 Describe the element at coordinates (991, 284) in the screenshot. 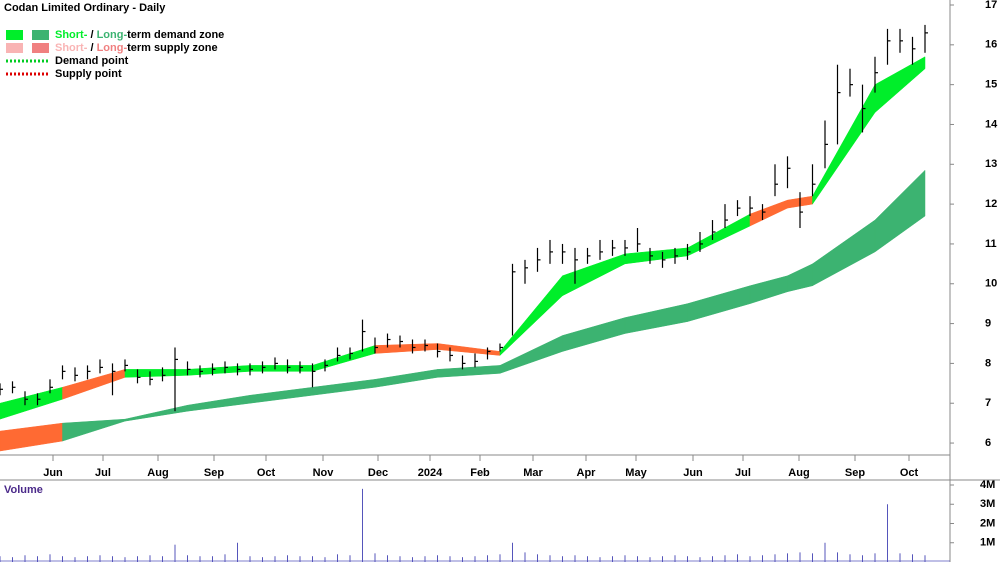

I see `y-tick-label: 10` at that location.